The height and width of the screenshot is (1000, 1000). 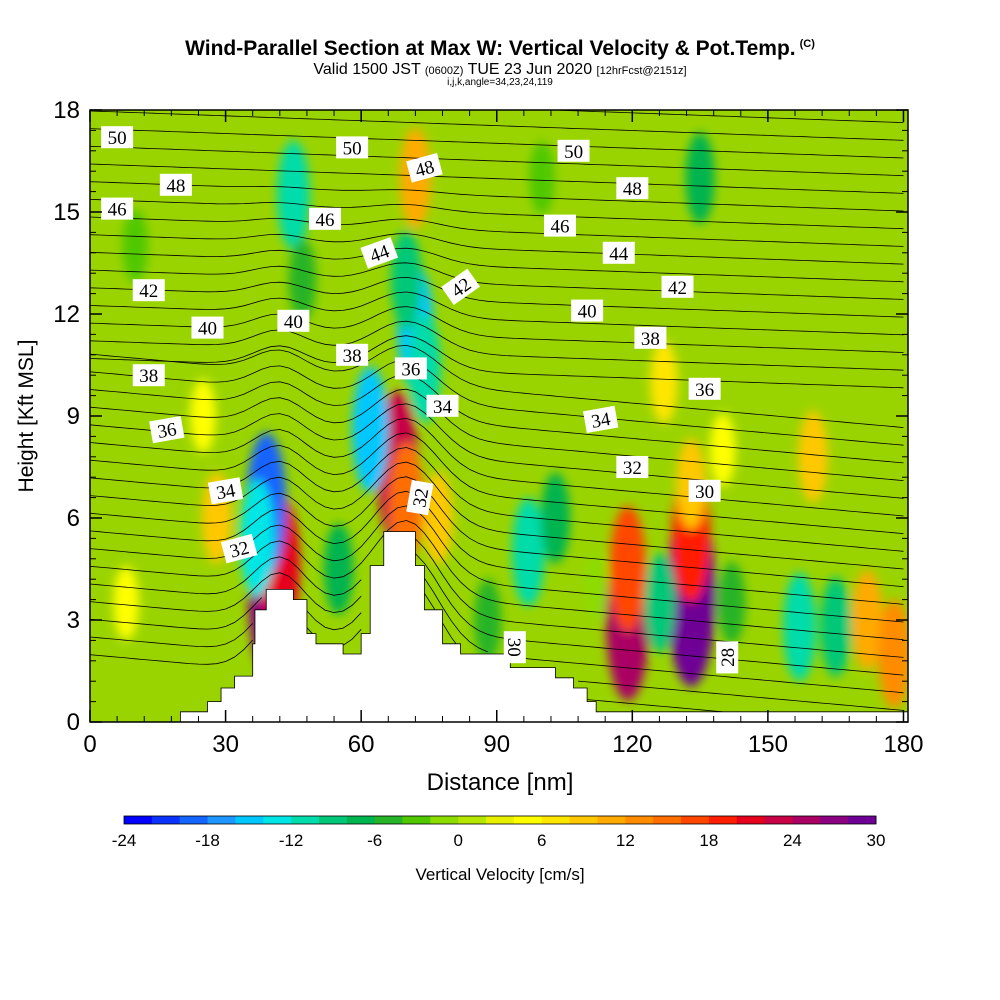 What do you see at coordinates (500, 82) in the screenshot?
I see `chart-indices: i,j,k,angle=34,23,24,119` at bounding box center [500, 82].